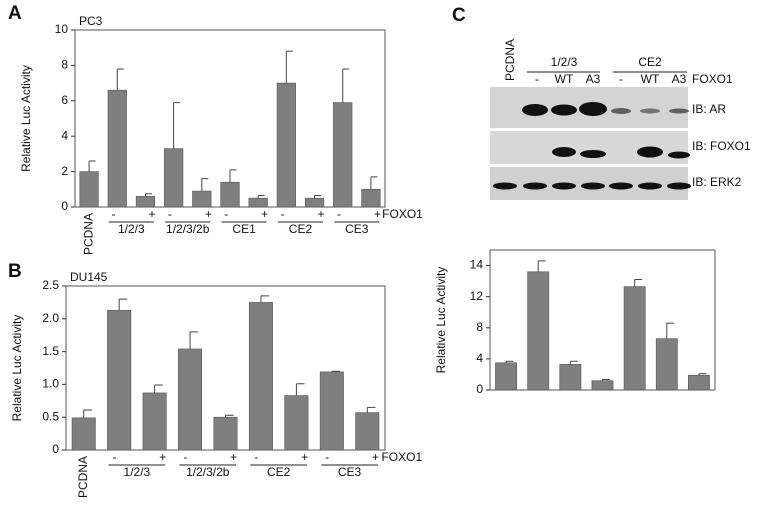  What do you see at coordinates (402, 214) in the screenshot?
I see `group-row-label: FOXO1` at bounding box center [402, 214].